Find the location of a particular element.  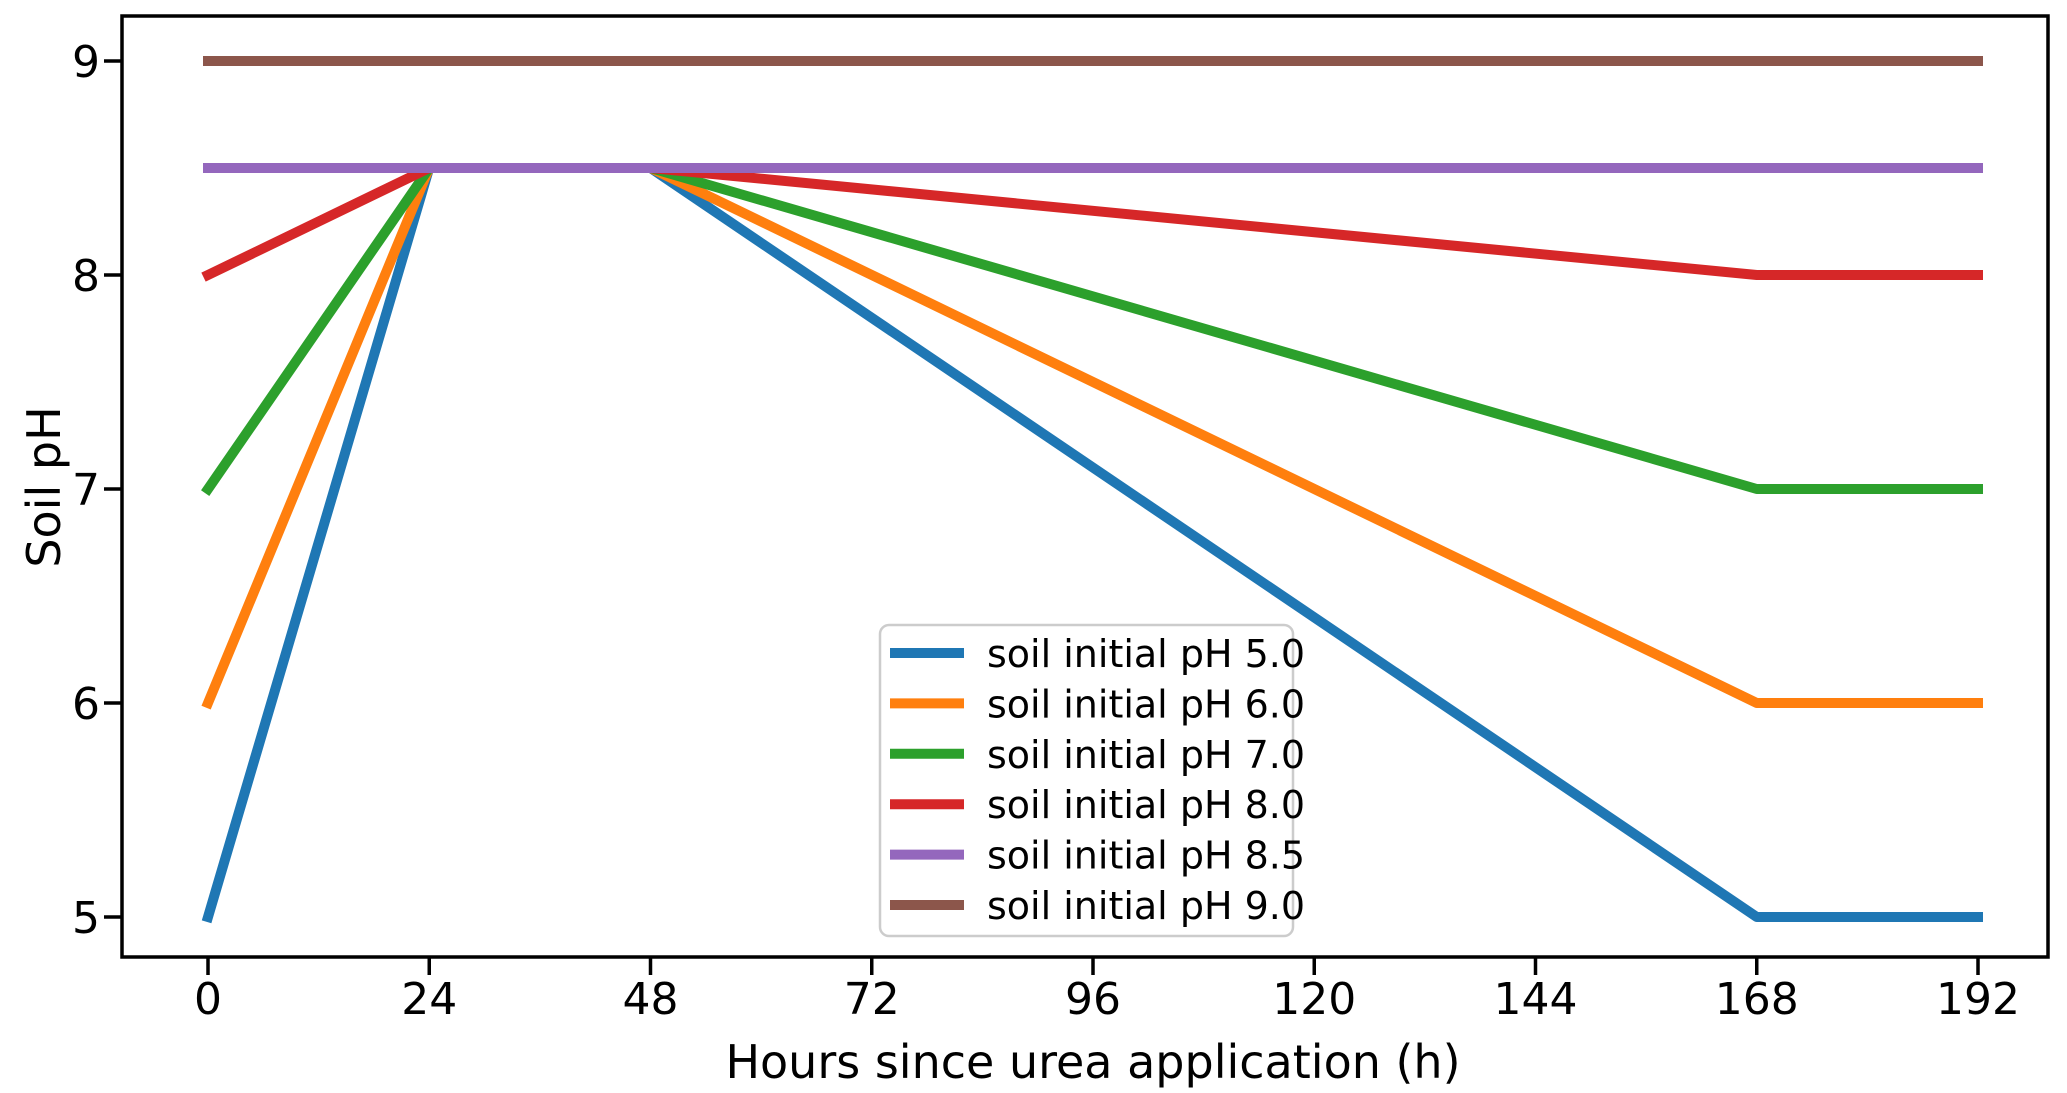

x-tick-label: 96 is located at coordinates (1093, 999).